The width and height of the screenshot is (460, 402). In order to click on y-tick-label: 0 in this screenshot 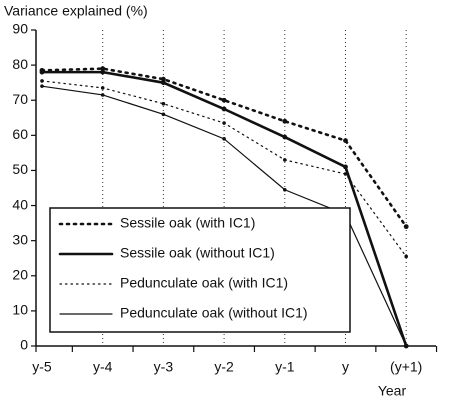, I will do `click(24, 345)`.